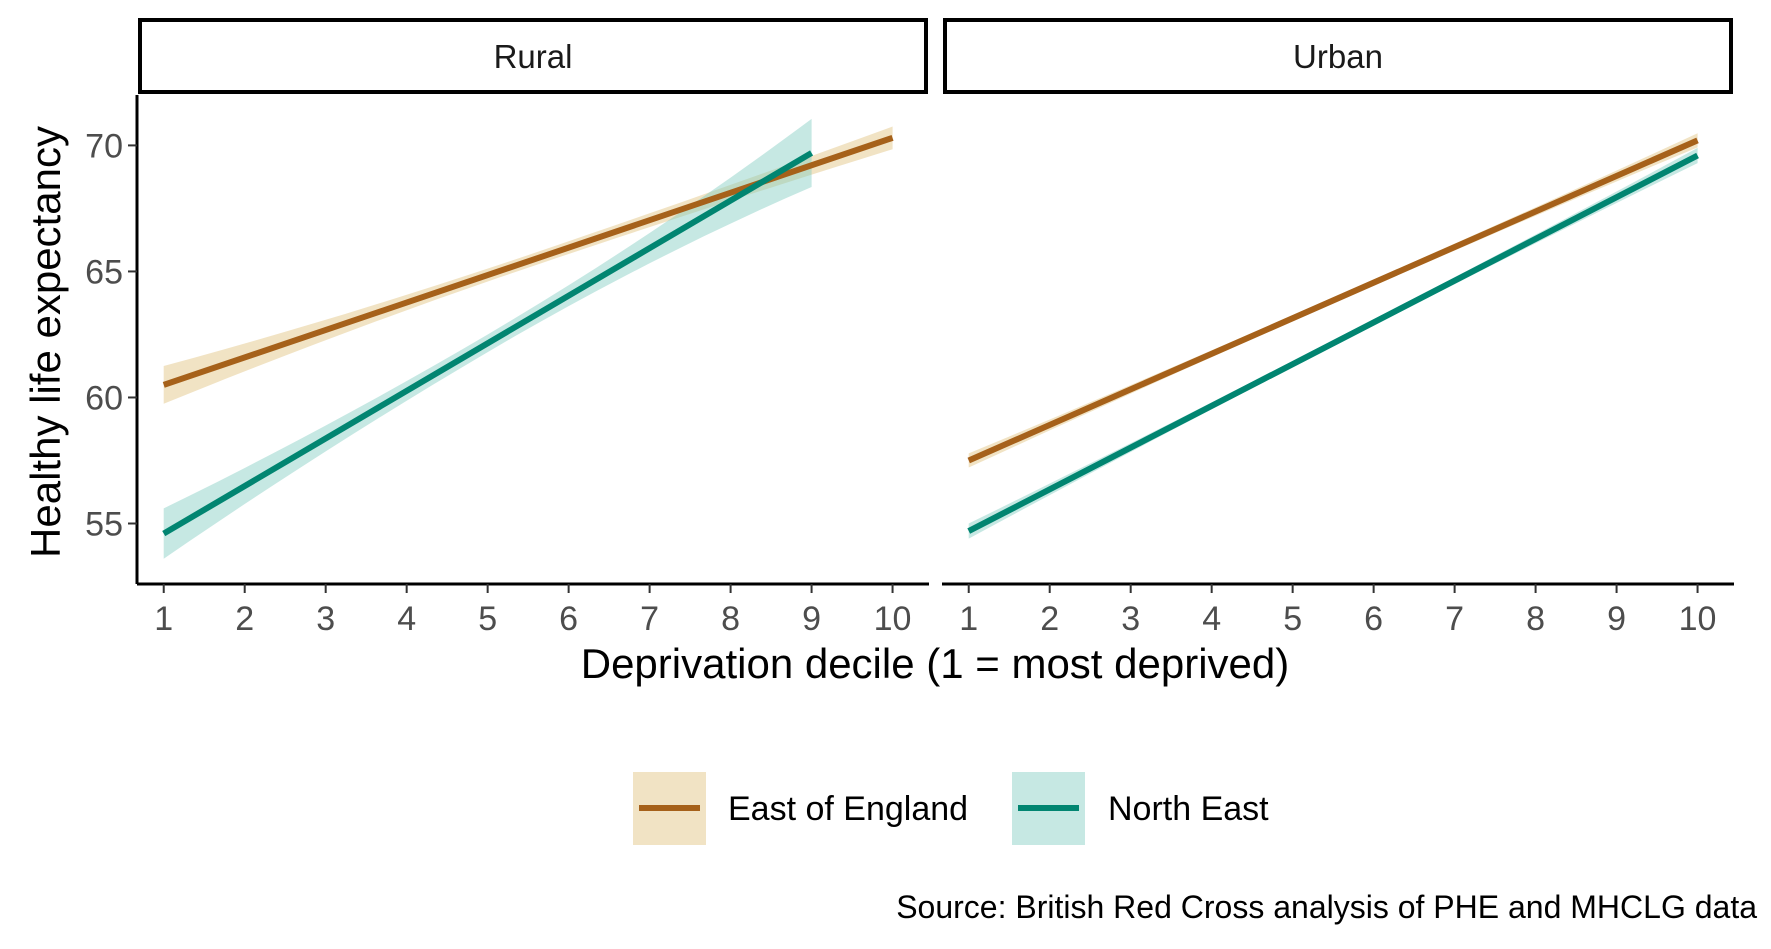  What do you see at coordinates (811, 619) in the screenshot?
I see `x-tick-label-rural: 9` at bounding box center [811, 619].